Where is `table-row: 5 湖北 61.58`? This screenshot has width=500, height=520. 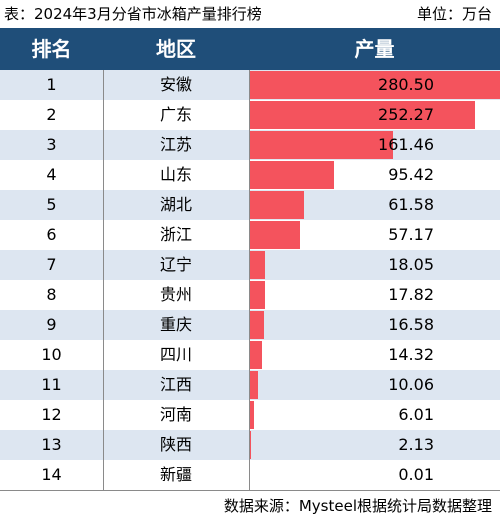 table-row: 5 湖北 61.58 is located at coordinates (250, 205).